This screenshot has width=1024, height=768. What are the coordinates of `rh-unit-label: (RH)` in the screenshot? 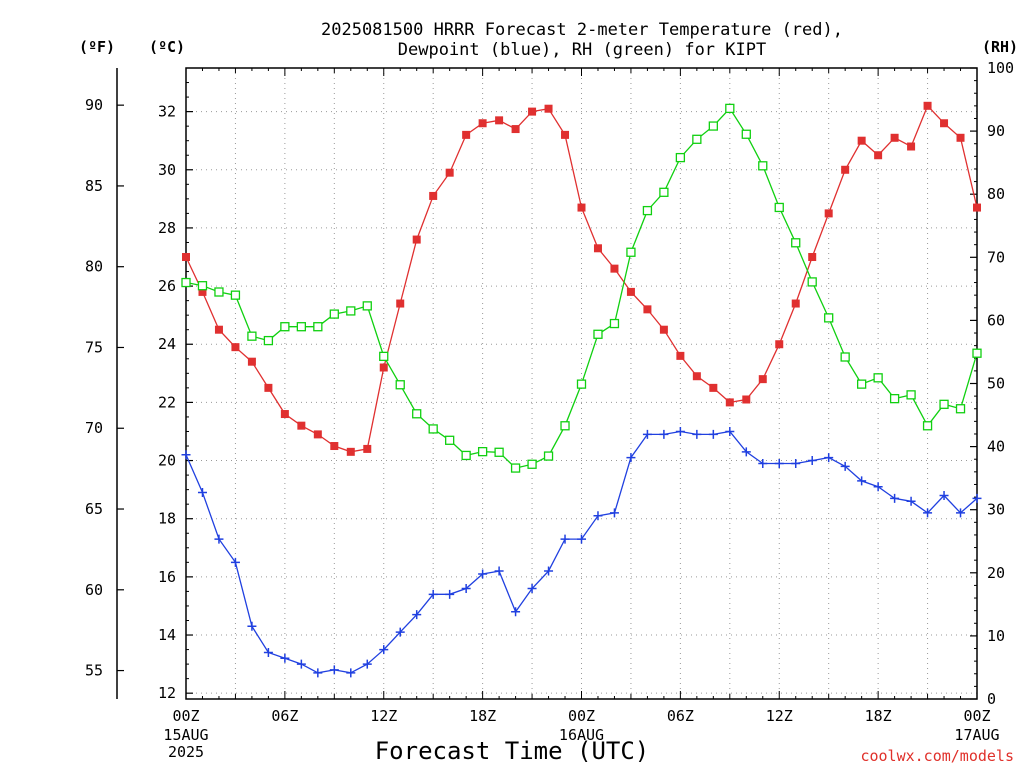 It's located at (1000, 47).